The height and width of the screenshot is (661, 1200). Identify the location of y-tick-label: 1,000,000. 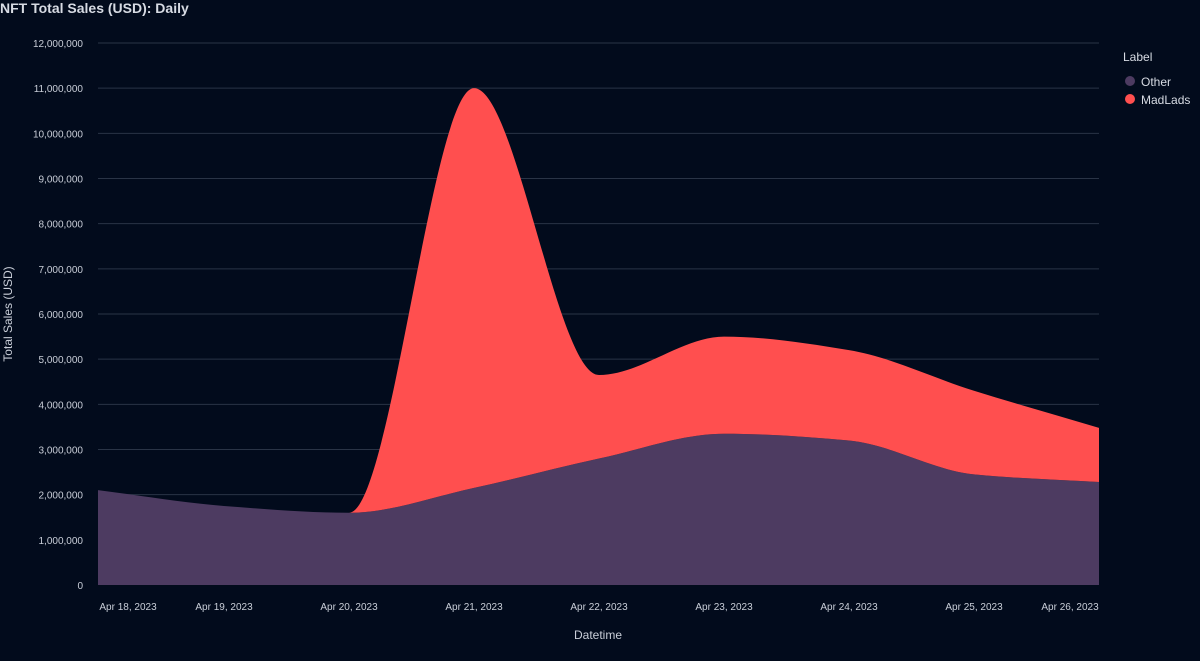
(61, 541).